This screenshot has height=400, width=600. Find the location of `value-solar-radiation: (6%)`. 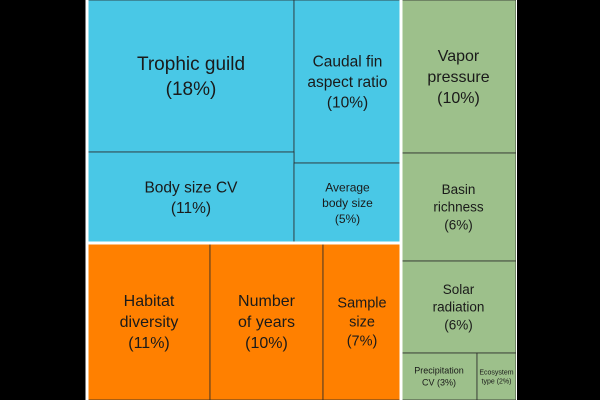

value-solar-radiation: (6%) is located at coordinates (458, 325).